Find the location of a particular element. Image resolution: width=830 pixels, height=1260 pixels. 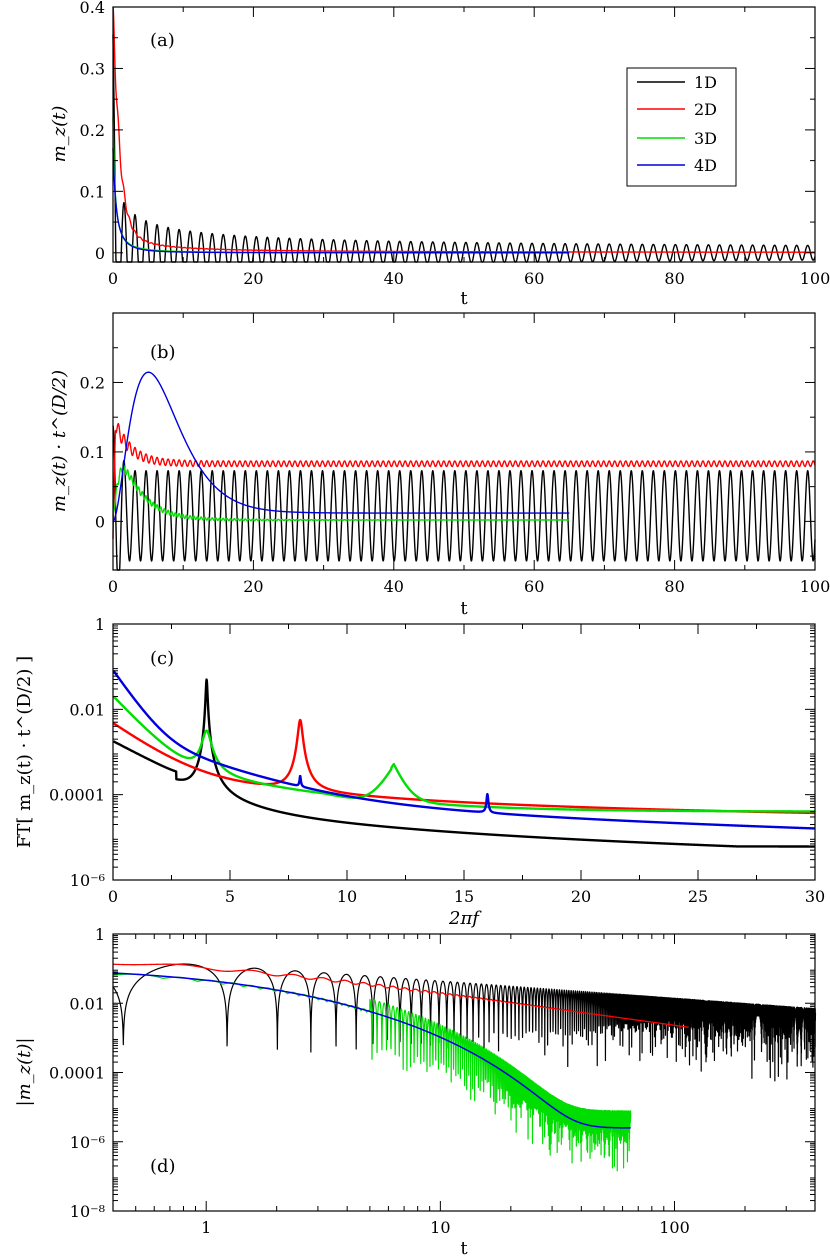

y-tick-label: 10⁻⁸ is located at coordinates (87, 1211).